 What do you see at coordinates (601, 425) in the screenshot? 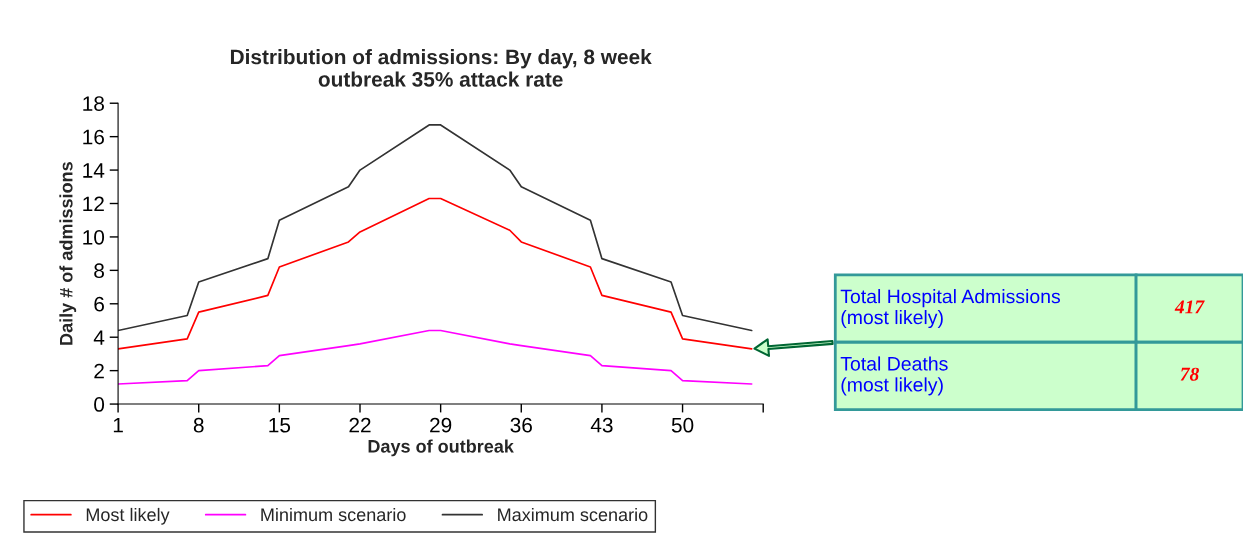
I see `x-tick-label: 43` at bounding box center [601, 425].